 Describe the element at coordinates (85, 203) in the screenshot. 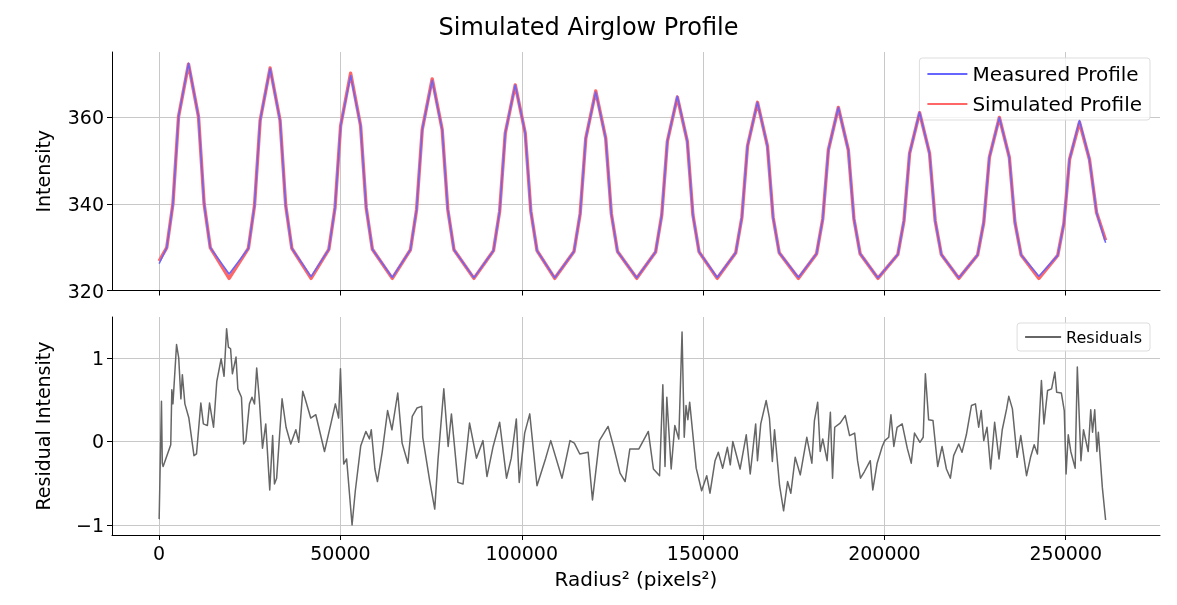

I see `y-tick-label: 340` at that location.